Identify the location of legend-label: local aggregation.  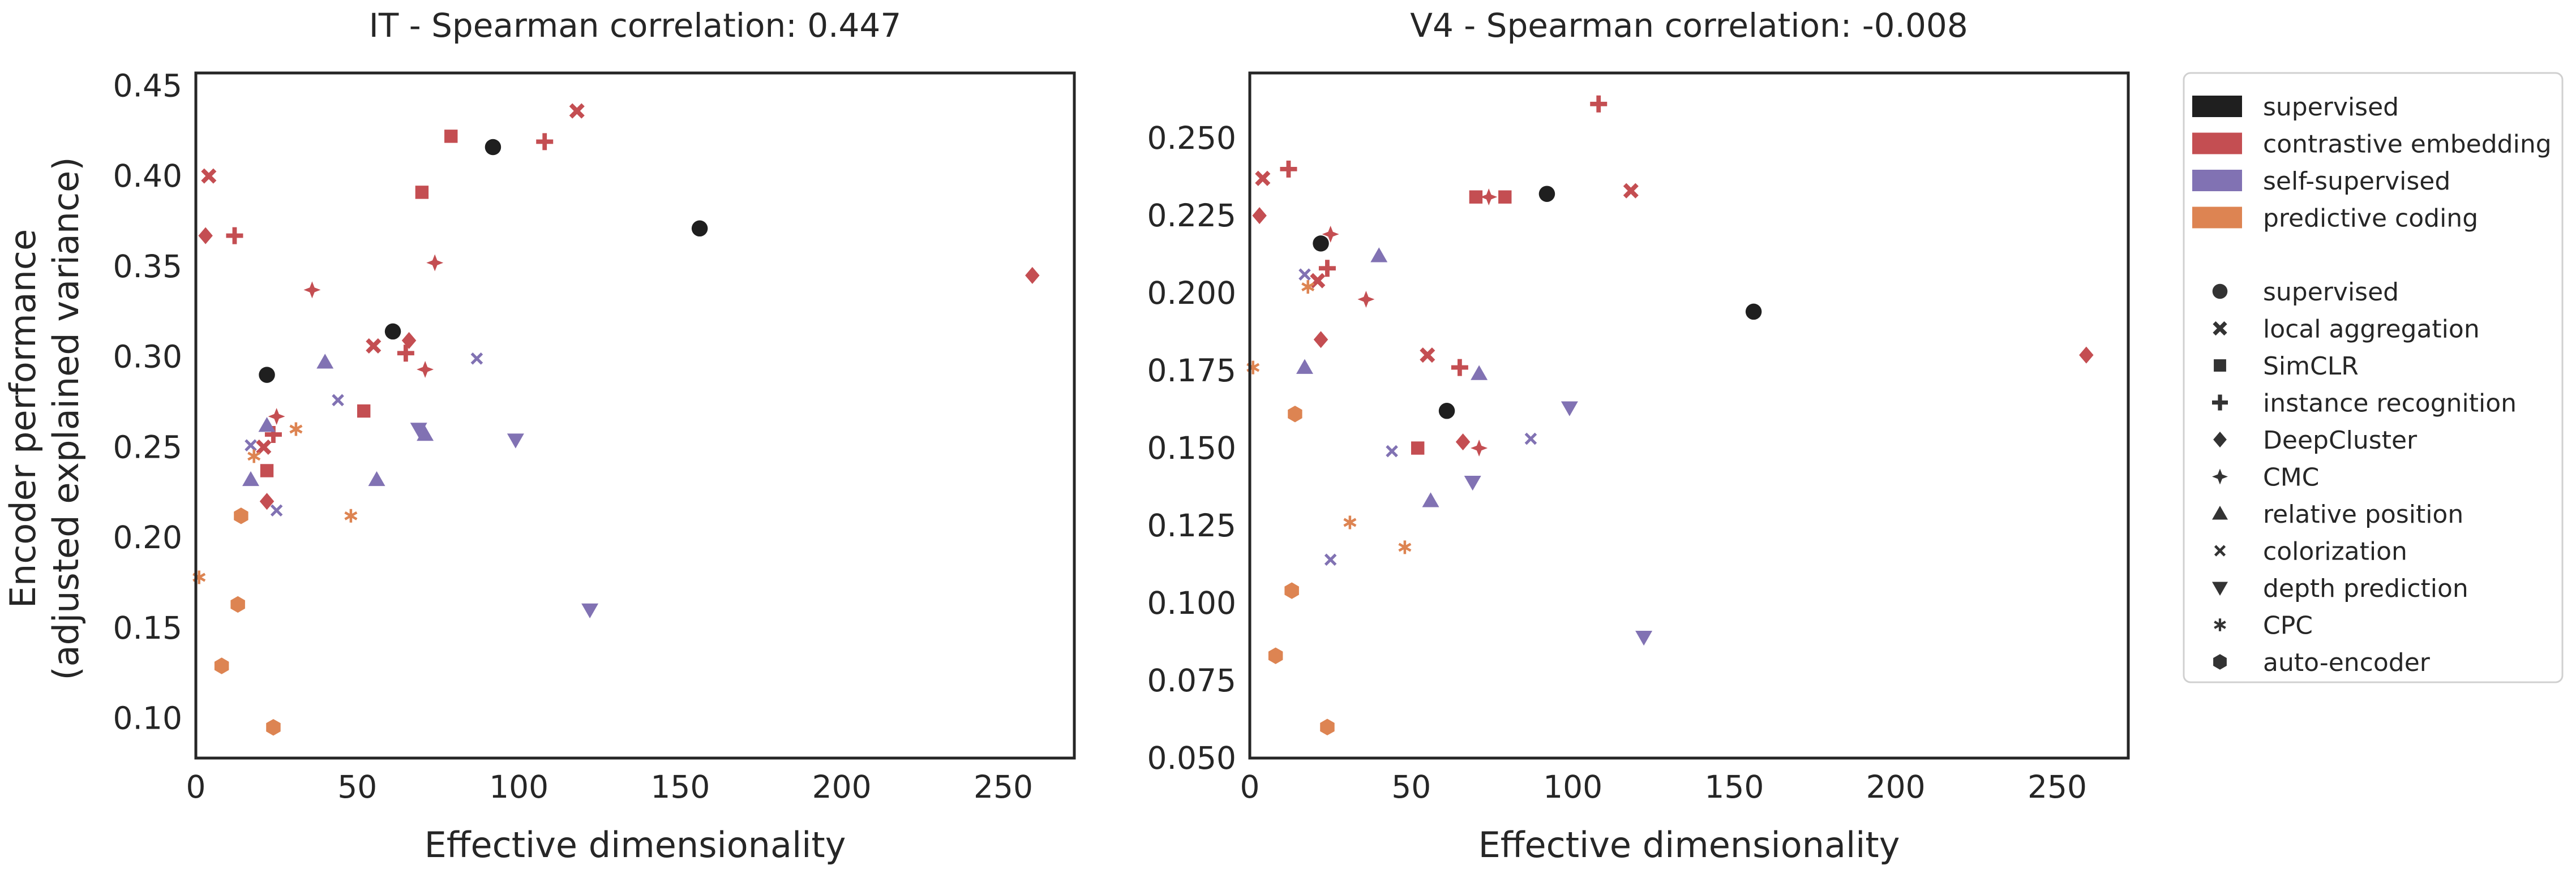
(2371, 329).